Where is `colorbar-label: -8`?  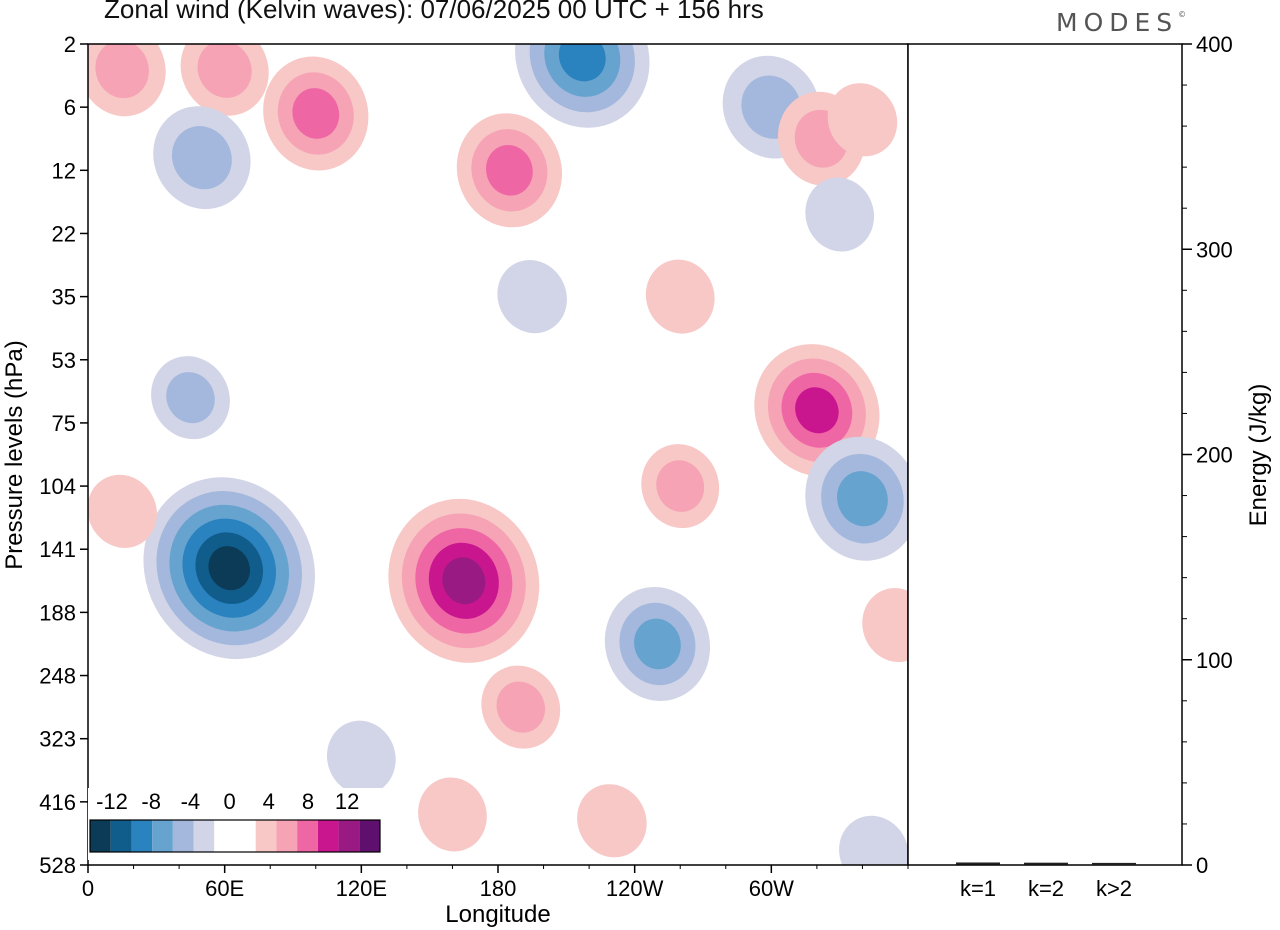 colorbar-label: -8 is located at coordinates (151, 801).